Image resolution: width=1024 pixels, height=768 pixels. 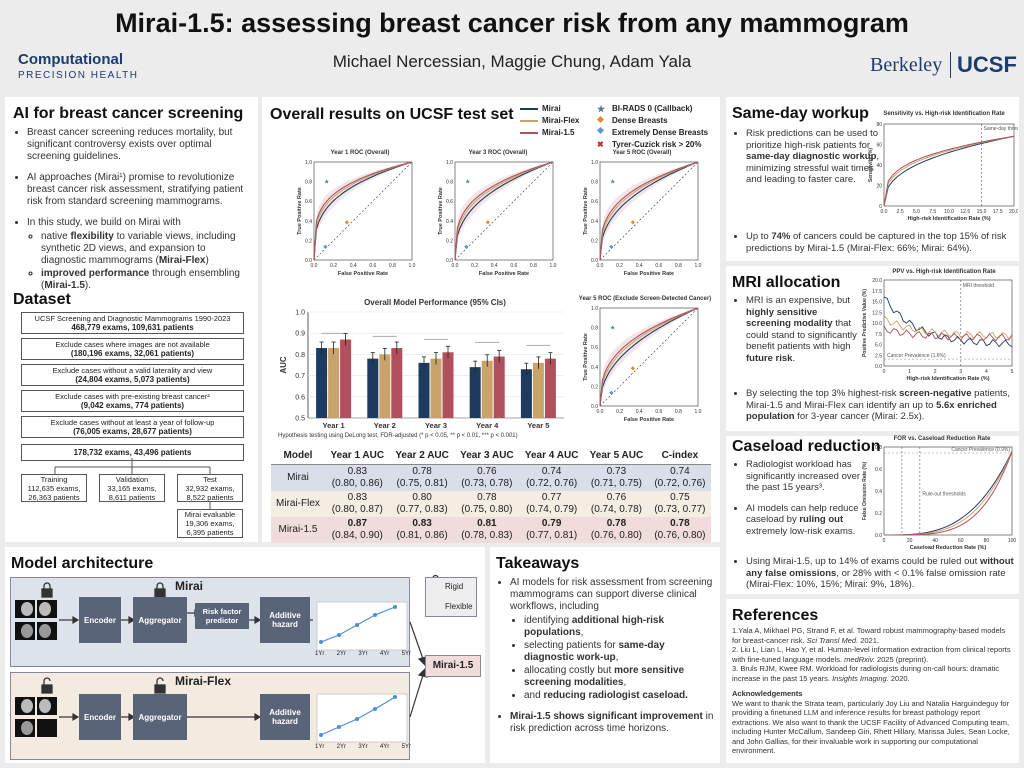 I want to click on encoder-block-flex: Encoder, so click(x=100, y=717).